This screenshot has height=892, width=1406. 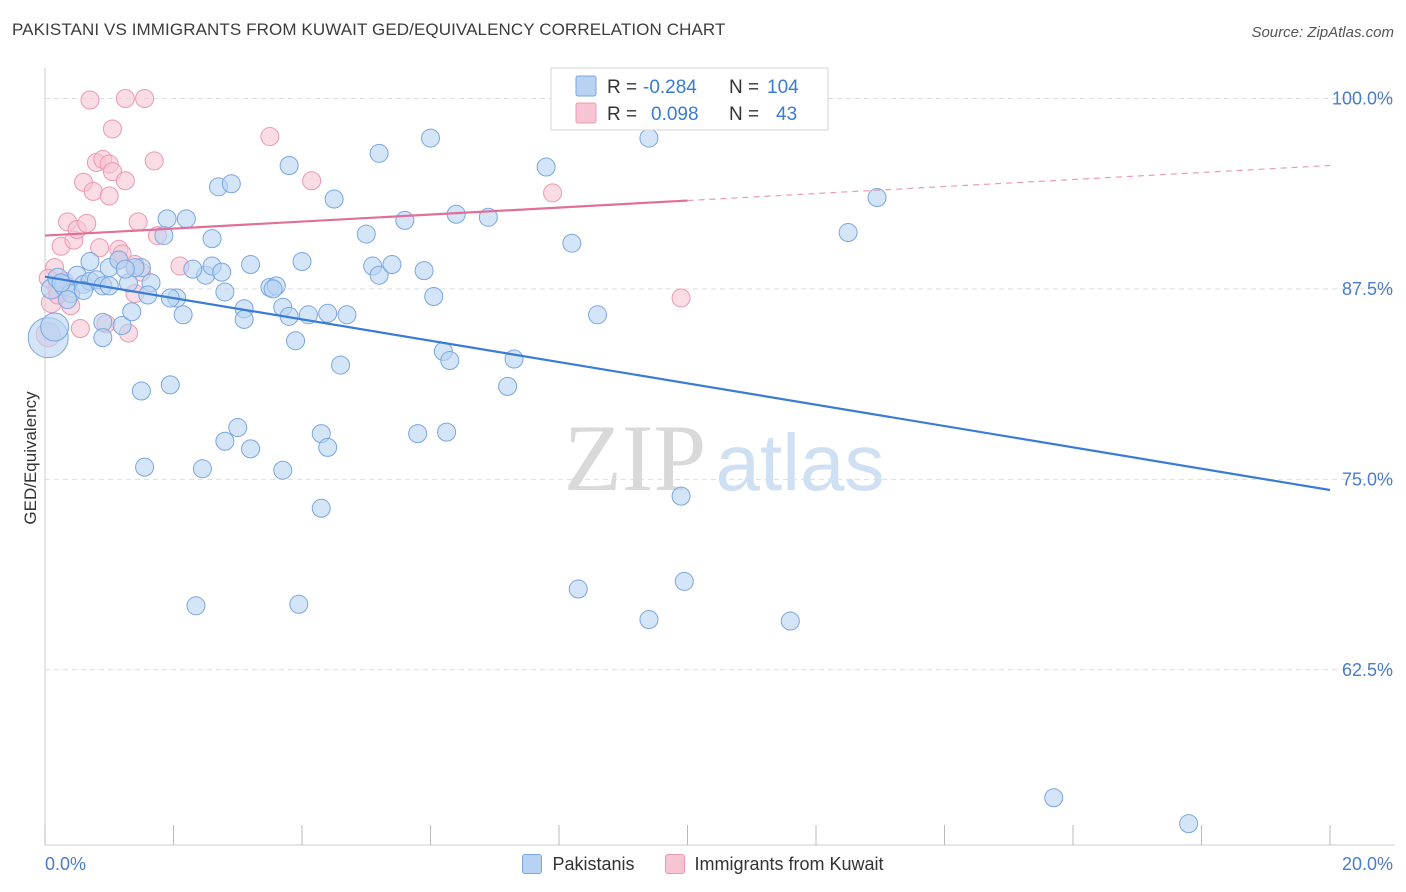 What do you see at coordinates (670, 87) in the screenshot?
I see `legend-r-value-1: -0.284` at bounding box center [670, 87].